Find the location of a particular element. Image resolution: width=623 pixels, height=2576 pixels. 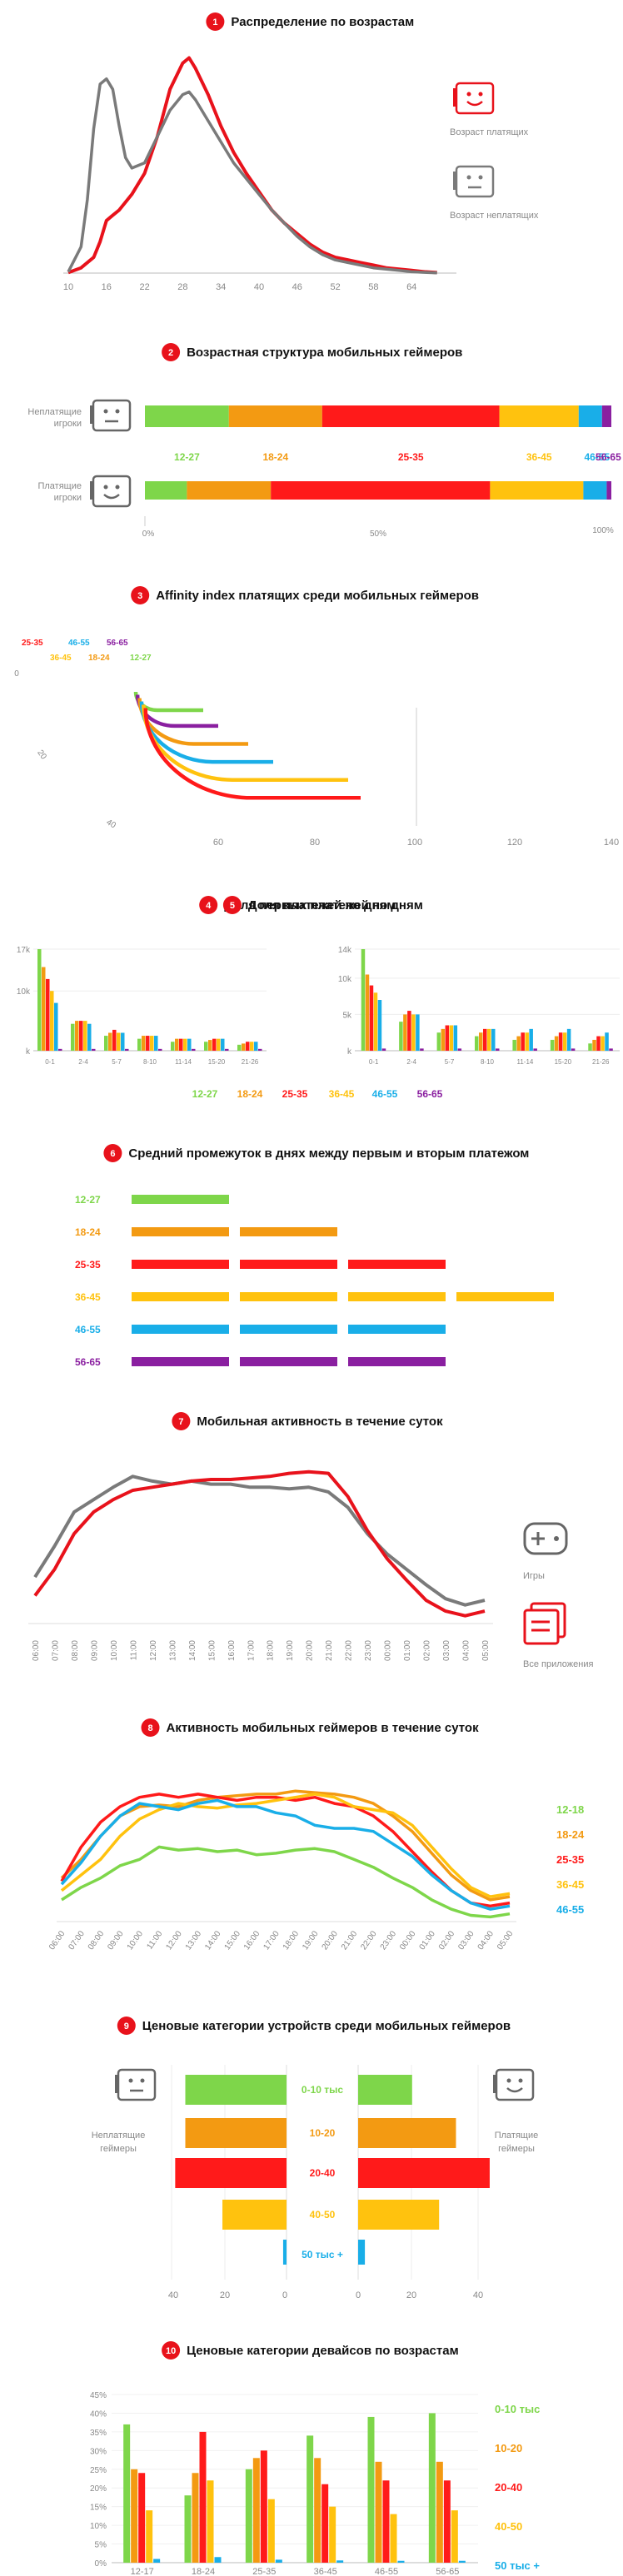

x-tick-label: 05:00 is located at coordinates (506, 1940).